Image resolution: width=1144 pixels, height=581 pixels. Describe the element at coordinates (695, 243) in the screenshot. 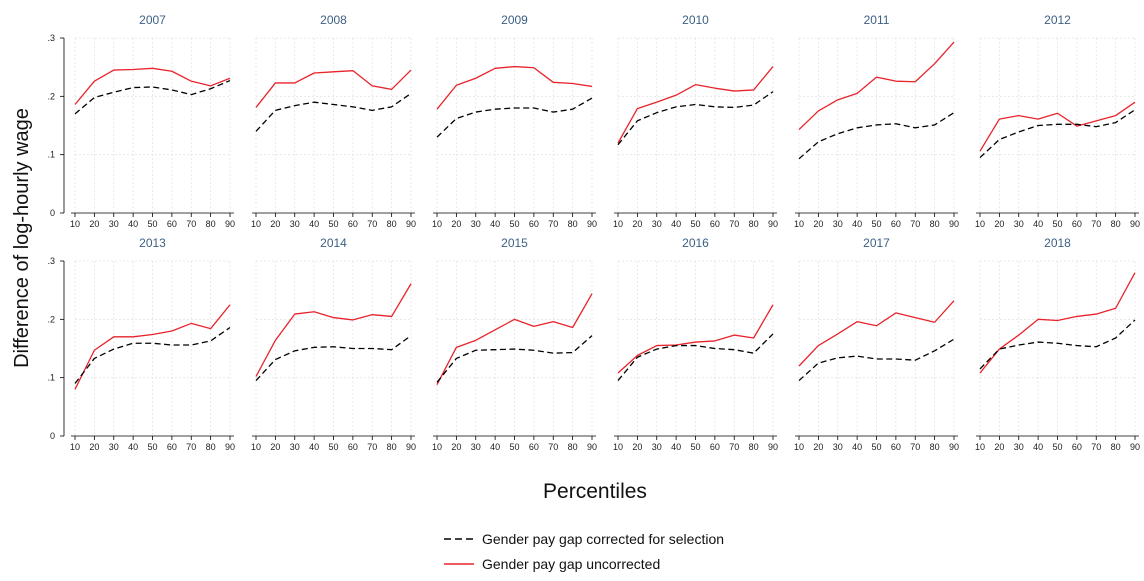

I see `panel-title: 2016` at that location.